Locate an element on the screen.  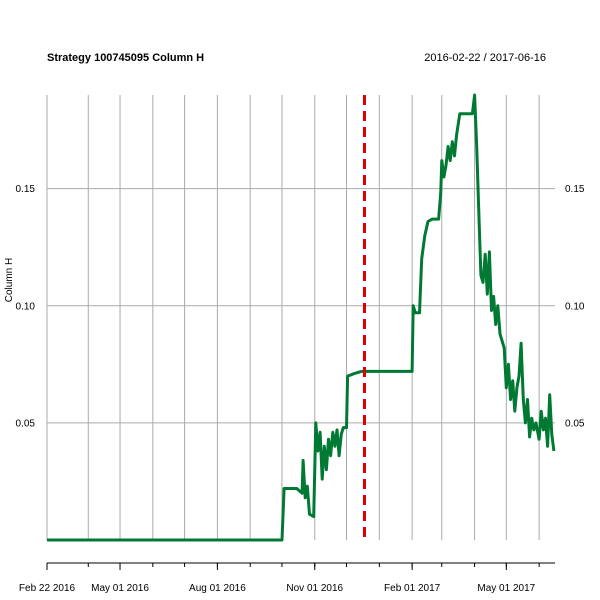
x-tick-label: May 01 2016 is located at coordinates (120, 588).